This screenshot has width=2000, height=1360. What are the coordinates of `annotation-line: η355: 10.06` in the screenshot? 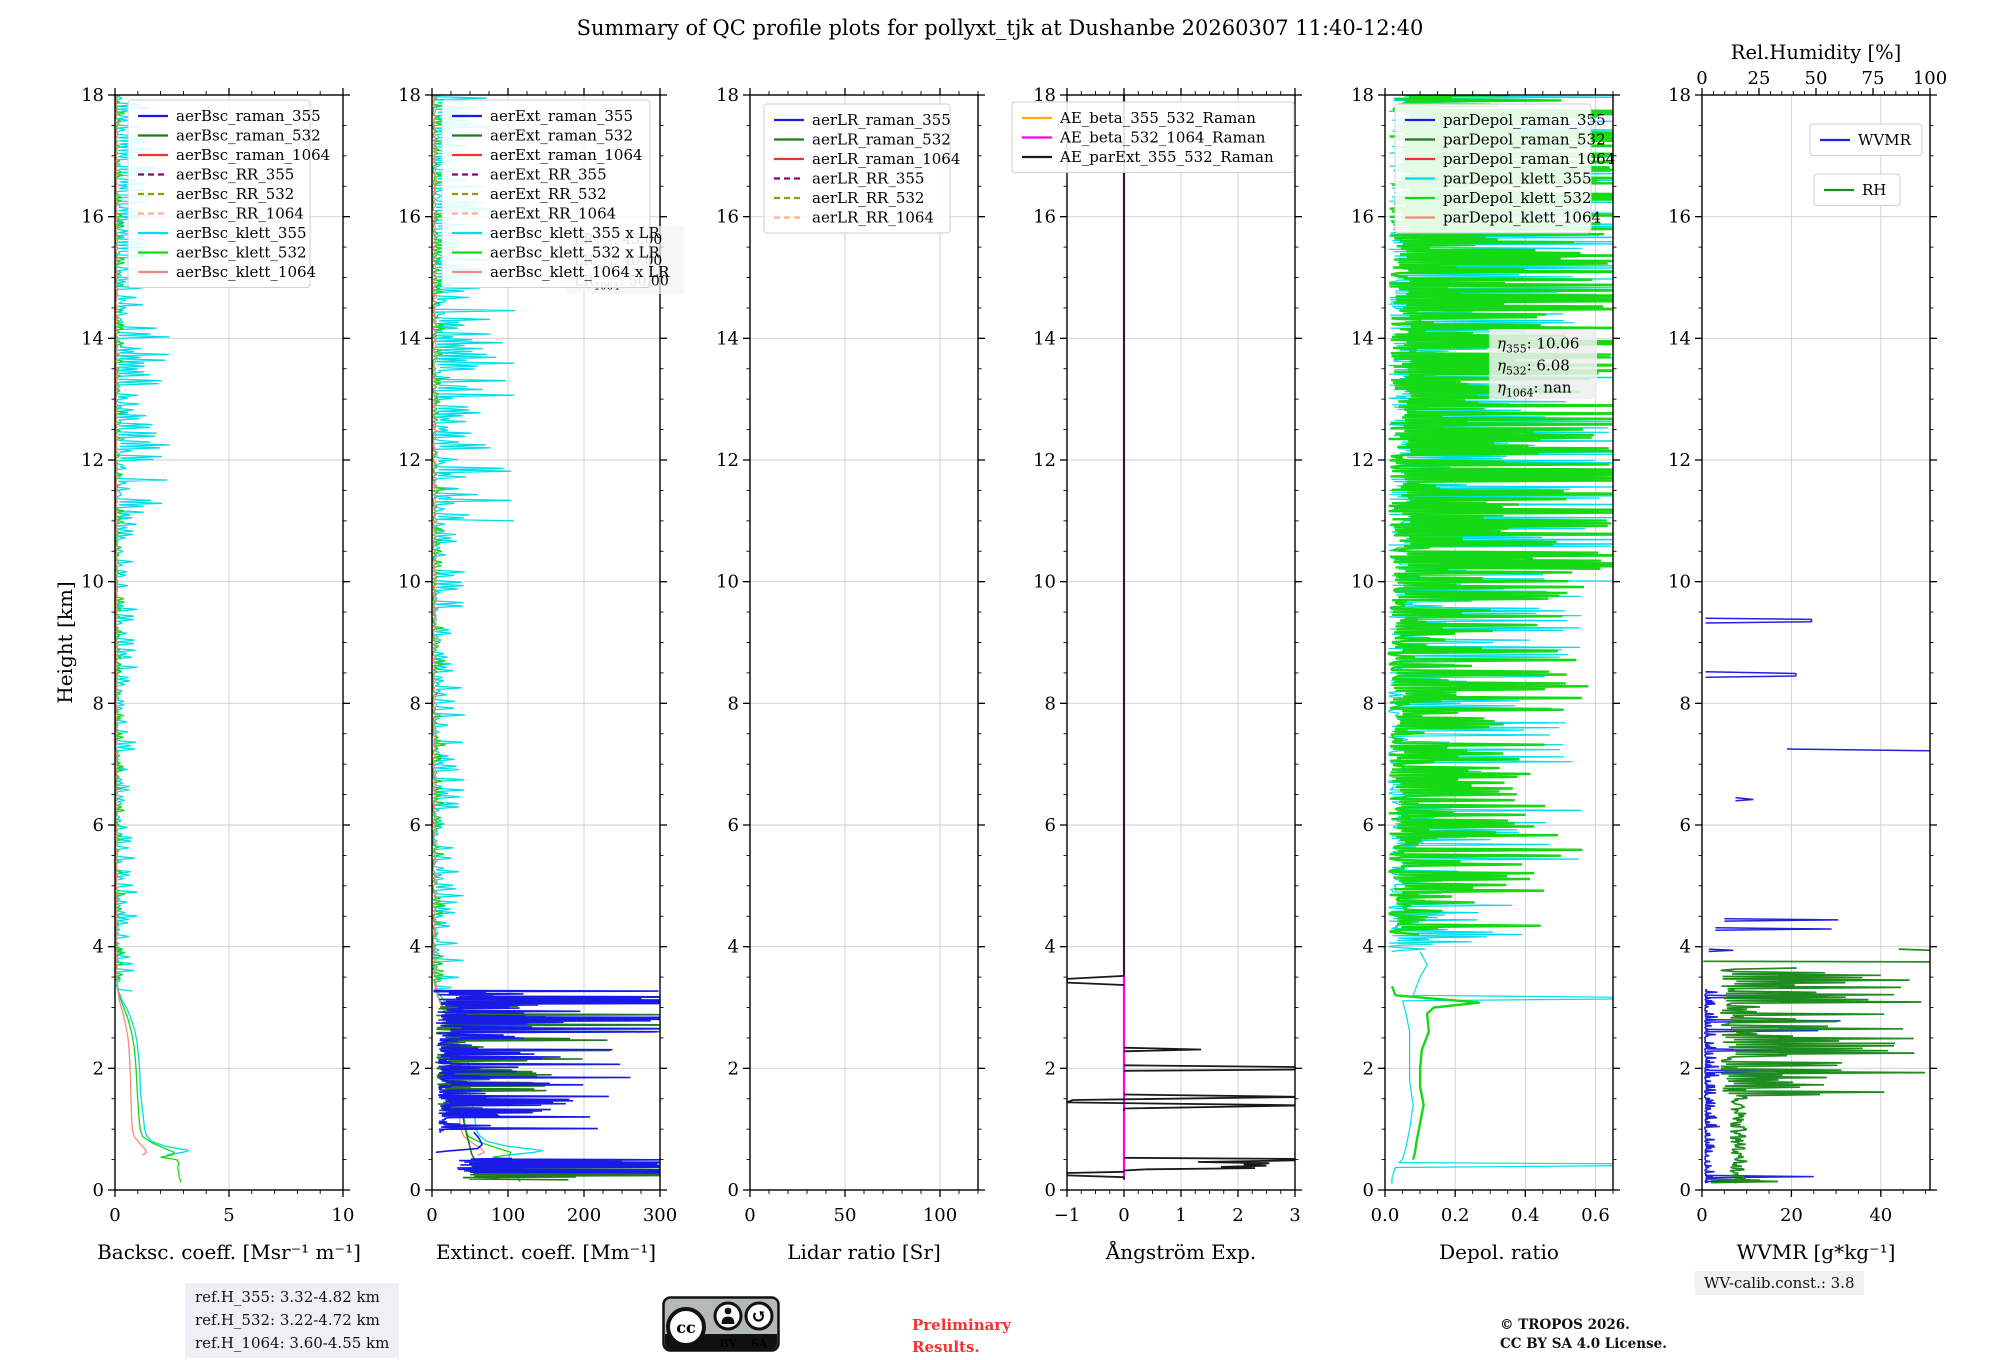 It's located at (1538, 345).